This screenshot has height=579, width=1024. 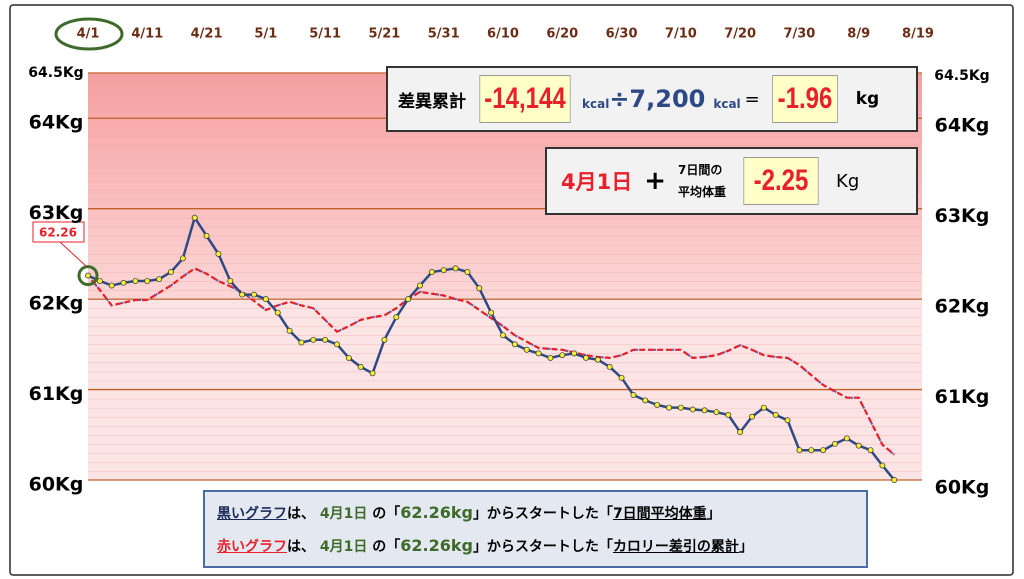 What do you see at coordinates (700, 170) in the screenshot?
I see `avg-caption-1: 7日間の` at bounding box center [700, 170].